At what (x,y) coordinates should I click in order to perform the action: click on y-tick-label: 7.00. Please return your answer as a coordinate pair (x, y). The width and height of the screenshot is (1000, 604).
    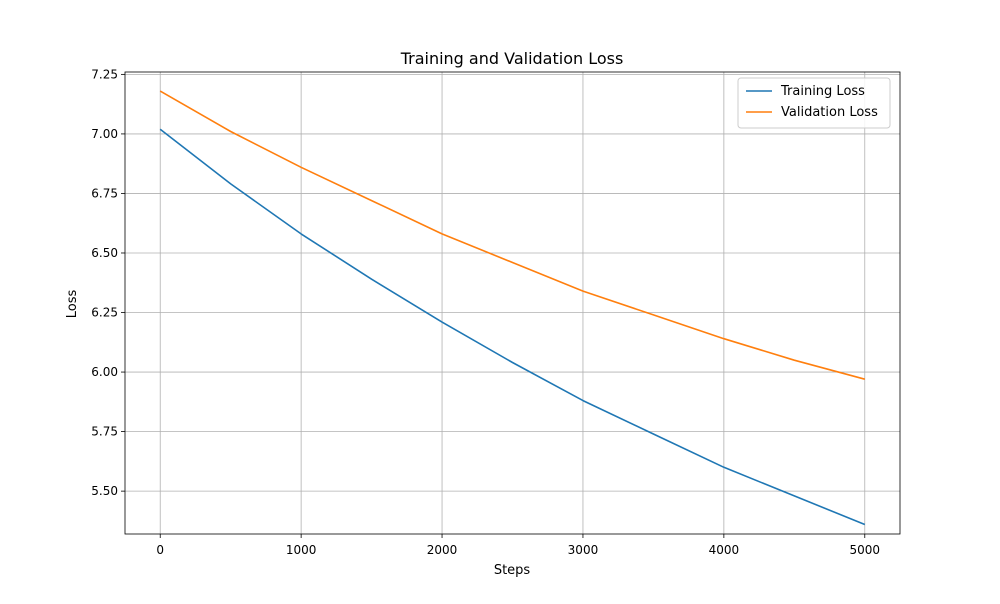
    Looking at the image, I should click on (104, 134).